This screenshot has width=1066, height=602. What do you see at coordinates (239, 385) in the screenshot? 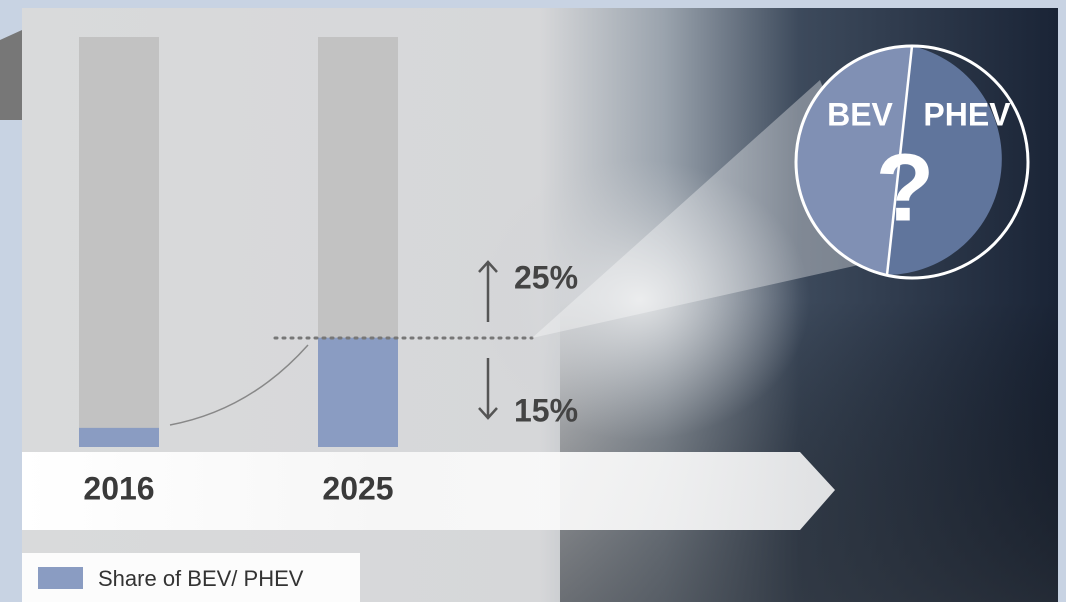
I see `trend-curve` at bounding box center [239, 385].